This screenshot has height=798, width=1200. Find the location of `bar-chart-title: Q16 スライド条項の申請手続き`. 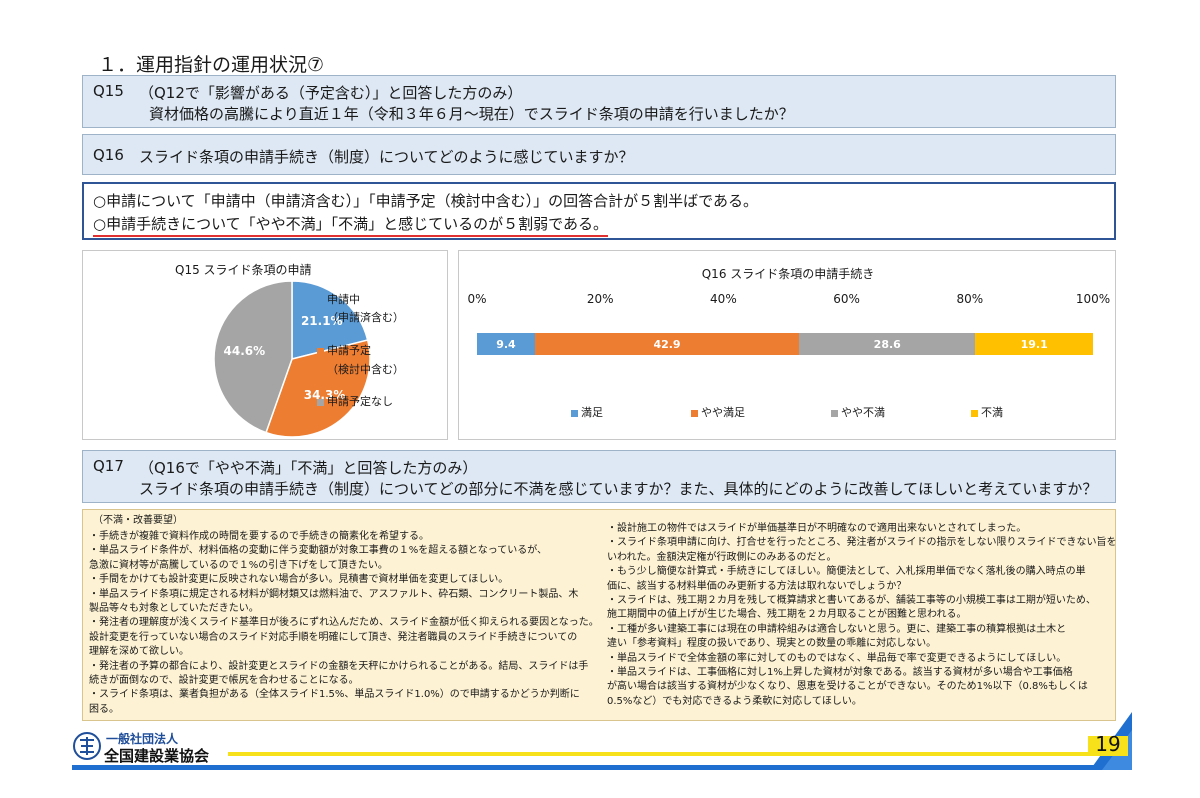

bar-chart-title: Q16 スライド条項の申請手続き is located at coordinates (788, 274).